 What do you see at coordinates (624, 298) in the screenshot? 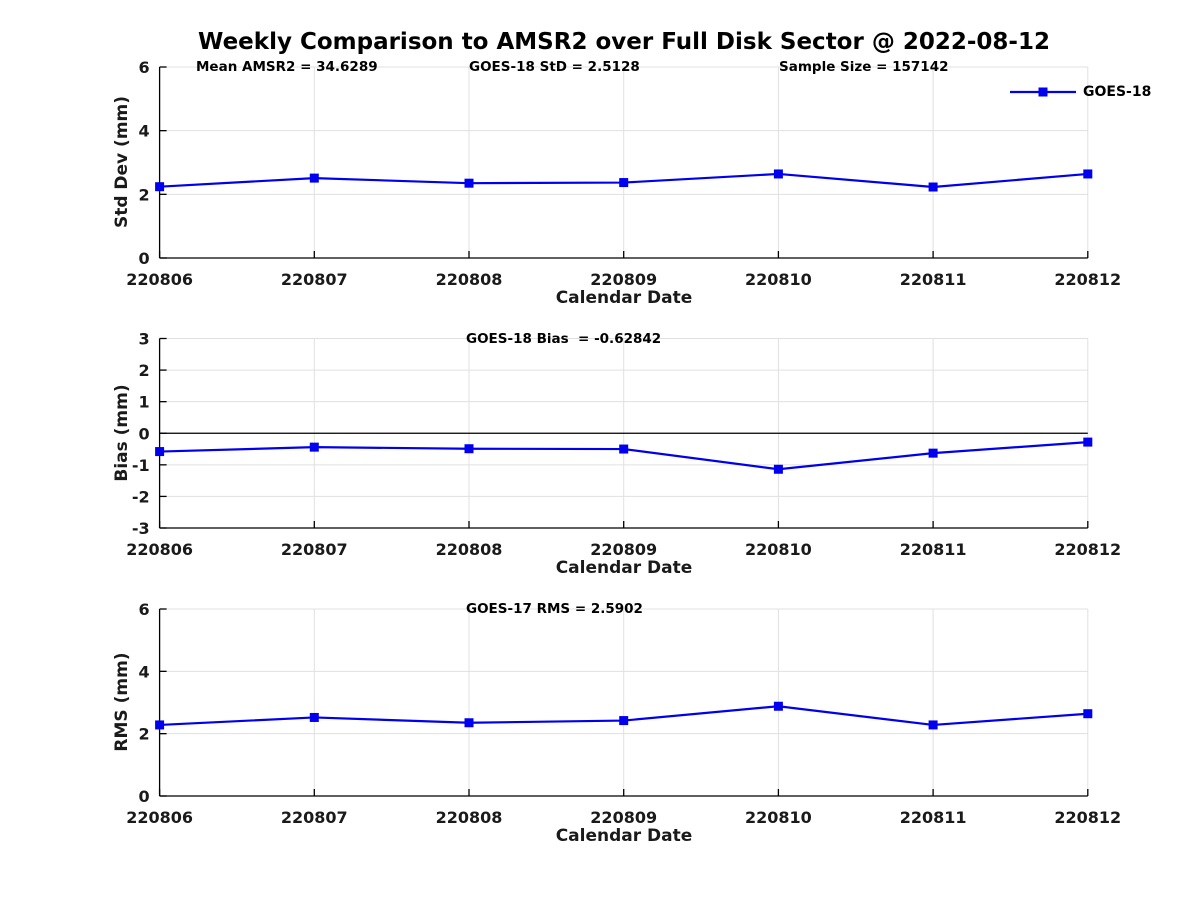
I see `stddev-x-axis-label: Calendar Date` at bounding box center [624, 298].